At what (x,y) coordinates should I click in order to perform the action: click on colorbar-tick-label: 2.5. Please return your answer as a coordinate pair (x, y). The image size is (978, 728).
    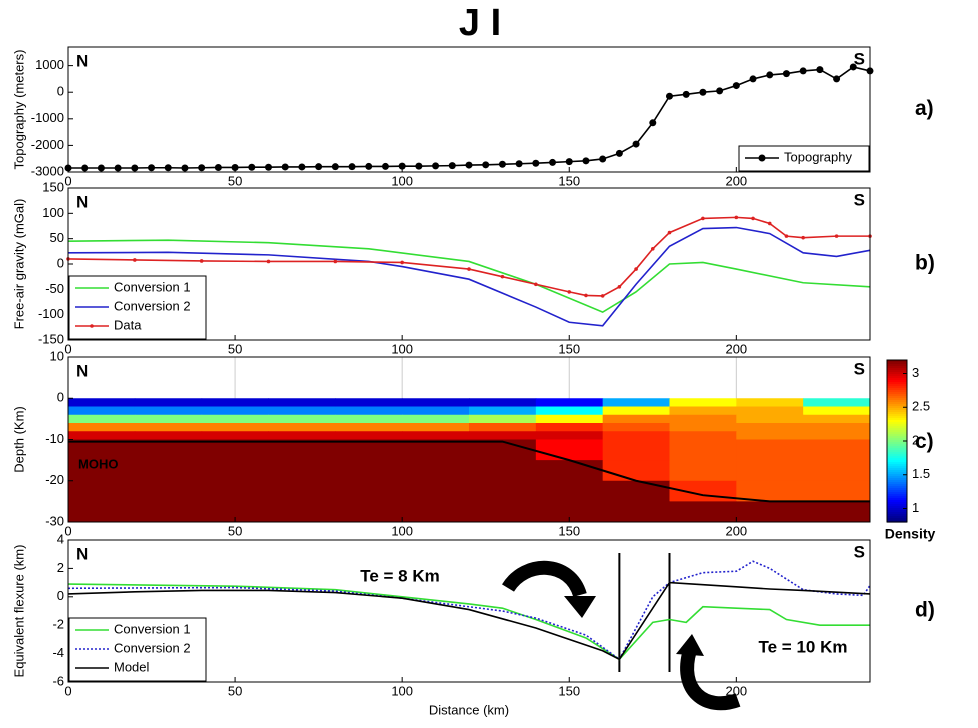
    Looking at the image, I should click on (921, 406).